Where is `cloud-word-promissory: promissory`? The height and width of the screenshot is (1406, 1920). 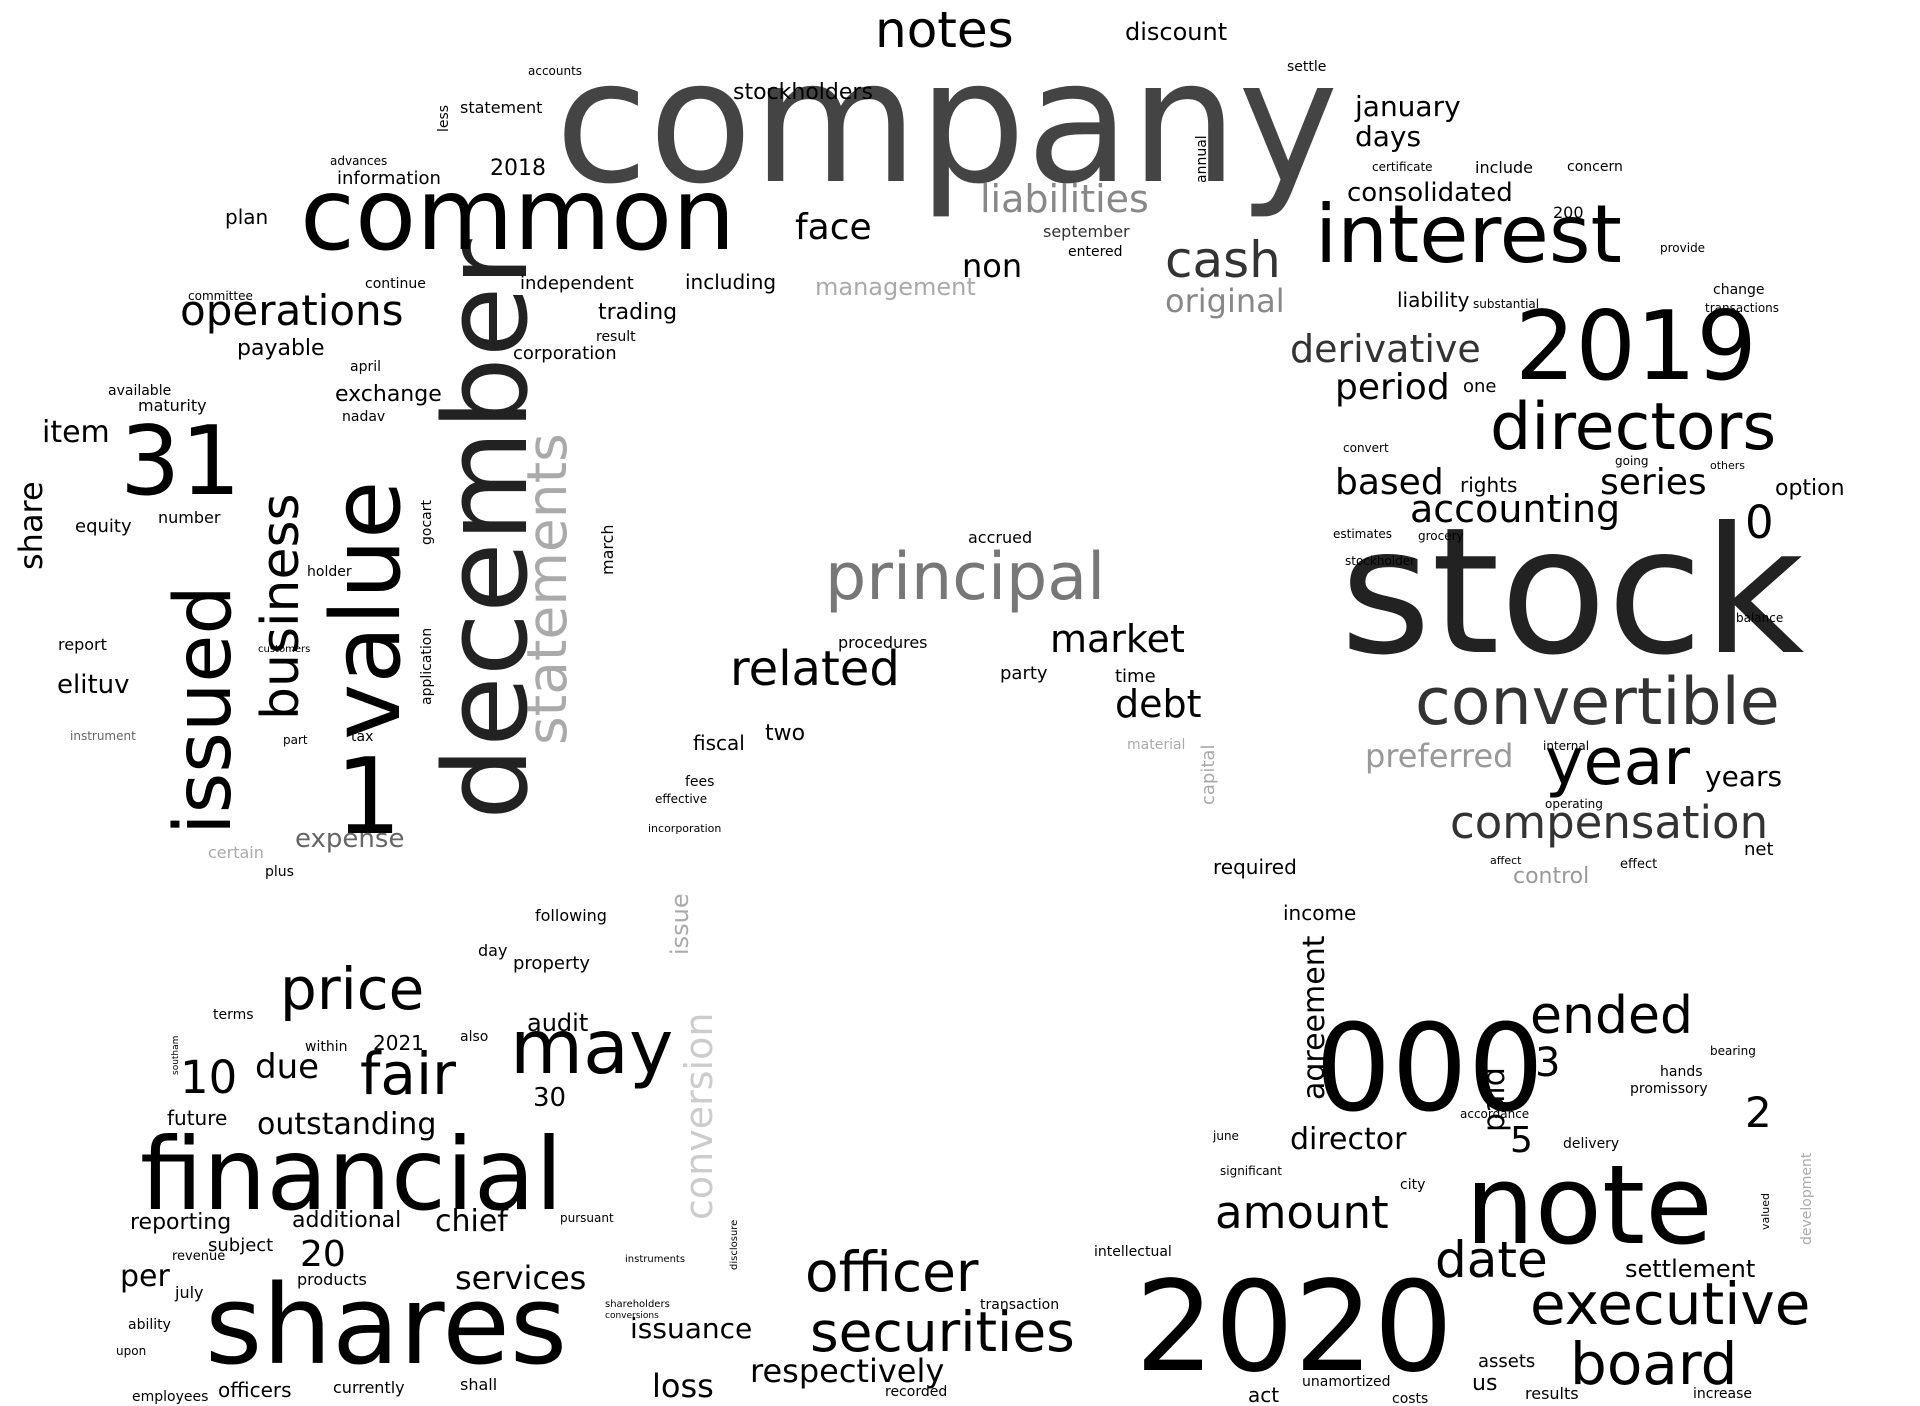
cloud-word-promissory: promissory is located at coordinates (1669, 1089).